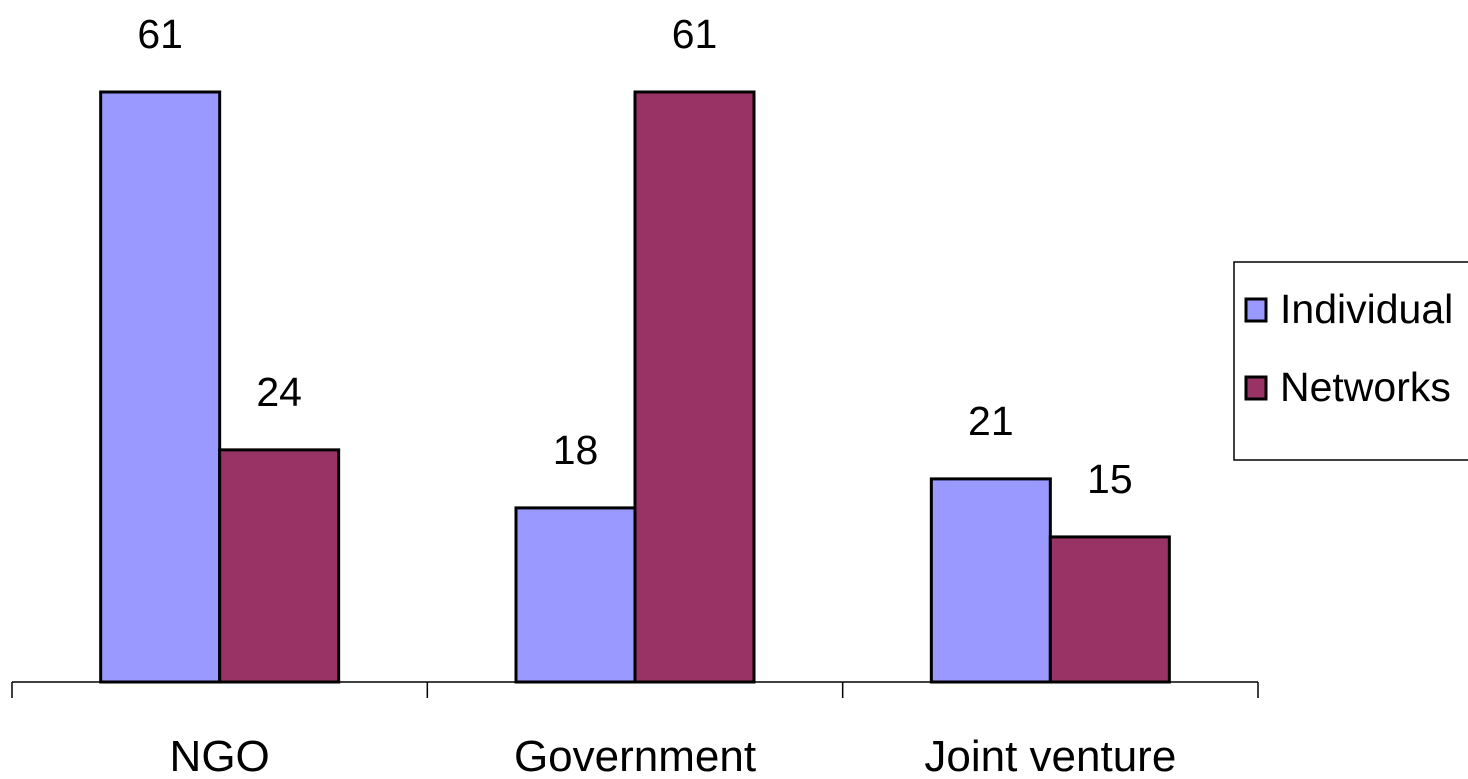  What do you see at coordinates (1365, 387) in the screenshot?
I see `legend-label-networks: Networks` at bounding box center [1365, 387].